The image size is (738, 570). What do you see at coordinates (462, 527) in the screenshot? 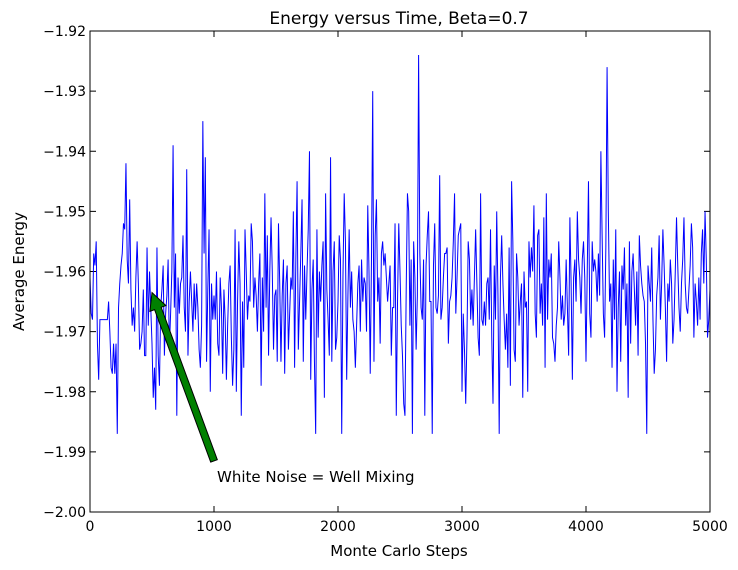
I see `x-tick-label: 3000` at bounding box center [462, 527].